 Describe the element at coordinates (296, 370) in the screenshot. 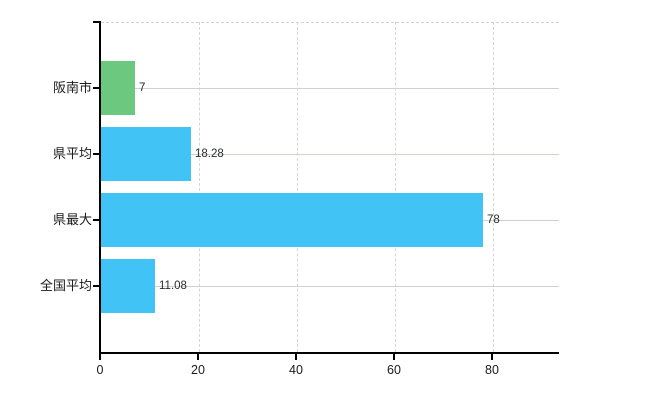

I see `x-tick-label-40: 40` at that location.